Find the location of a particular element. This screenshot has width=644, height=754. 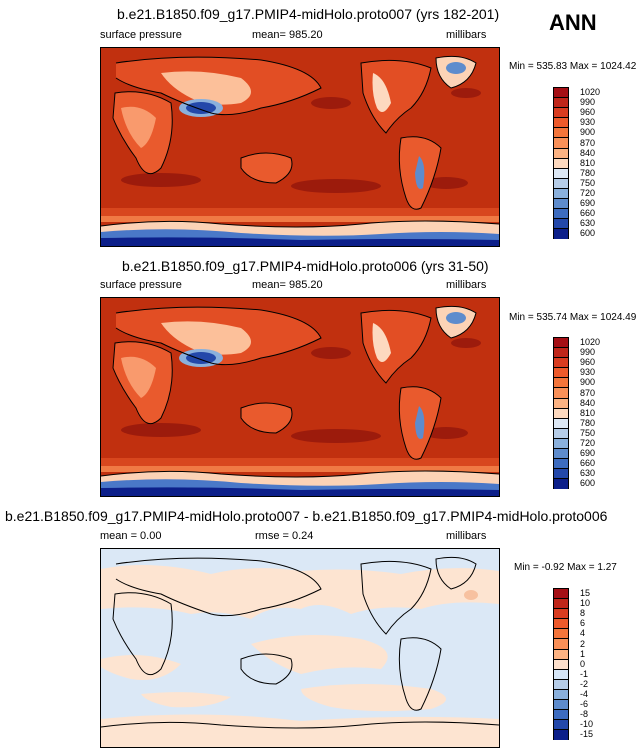

panel1-cbar-label: 900 is located at coordinates (588, 132).